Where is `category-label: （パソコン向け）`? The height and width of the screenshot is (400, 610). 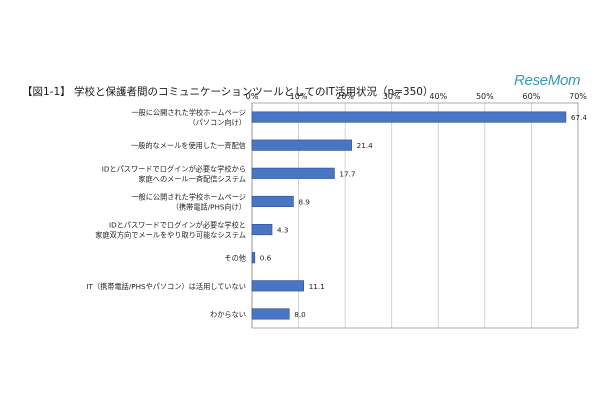
category-label: （パソコン向け） is located at coordinates (217, 122).